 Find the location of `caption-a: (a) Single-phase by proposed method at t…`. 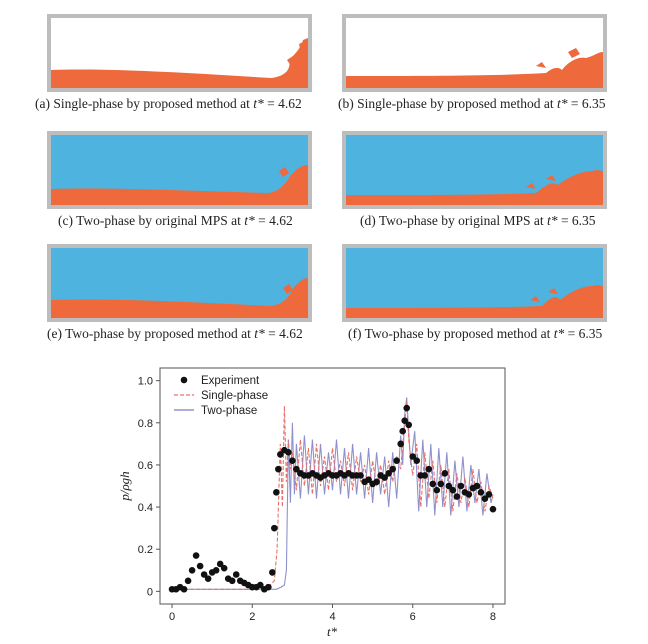

caption-a: (a) Single-phase by proposed method at t… is located at coordinates (168, 103).